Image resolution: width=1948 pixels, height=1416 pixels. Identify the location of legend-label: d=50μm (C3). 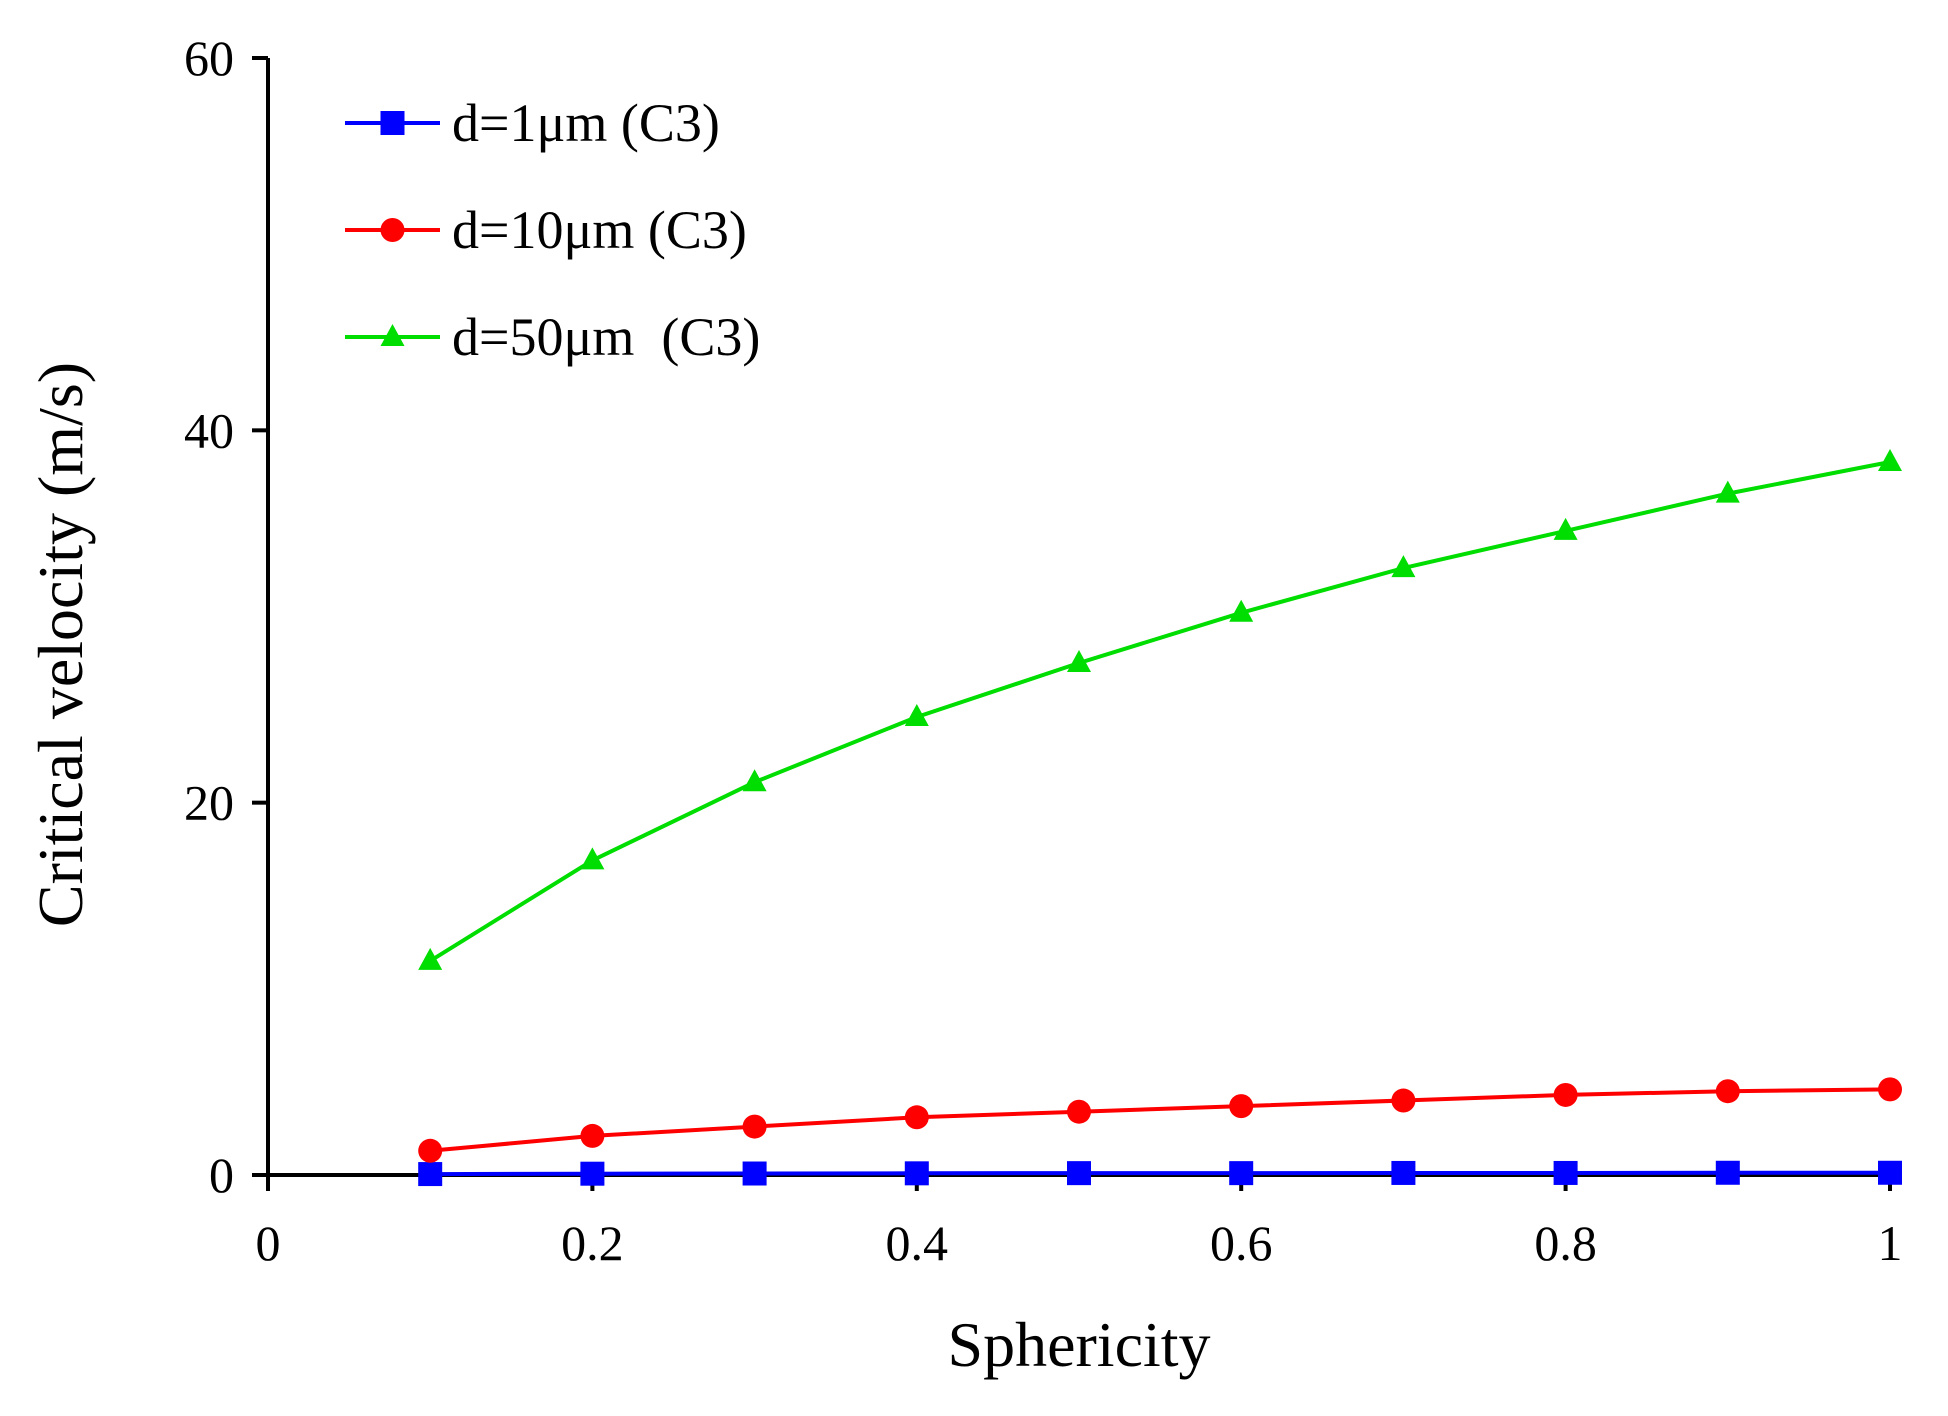
(606, 337).